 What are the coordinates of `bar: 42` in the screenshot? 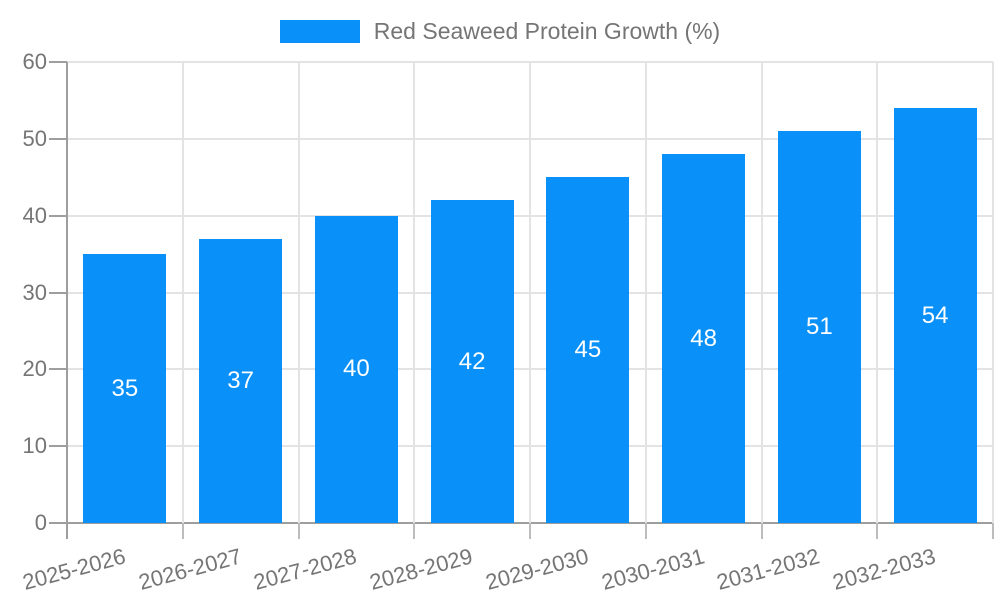 It's located at (472, 361).